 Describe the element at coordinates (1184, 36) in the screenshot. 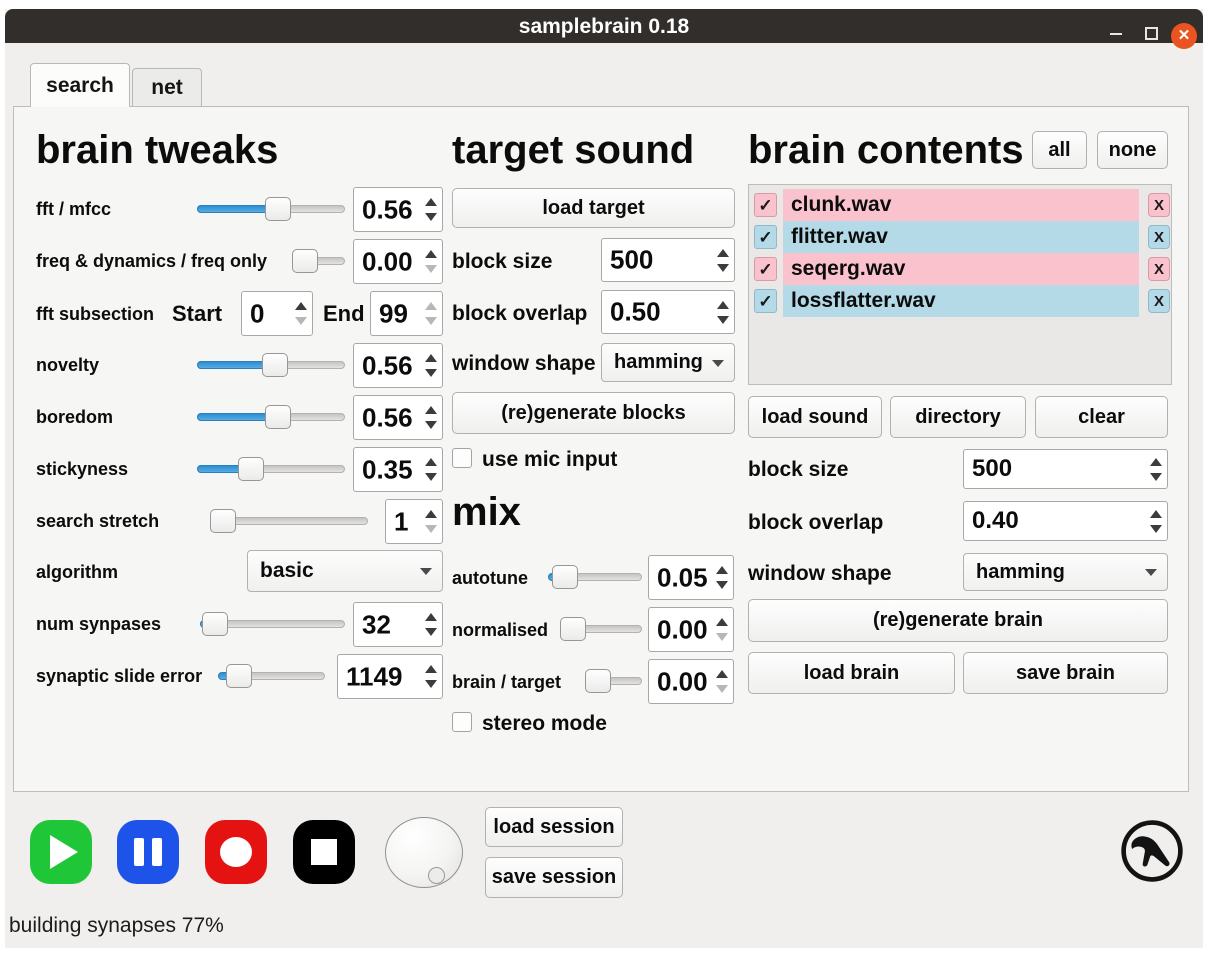

I see `close-icon: ✕` at that location.